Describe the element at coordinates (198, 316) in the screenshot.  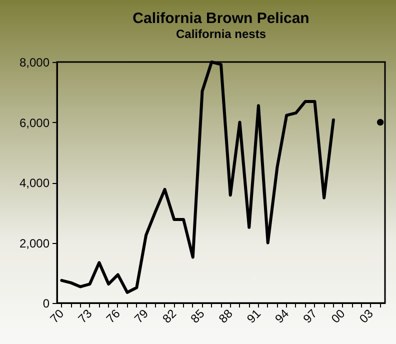
I see `x-tick-label: 85` at that location.